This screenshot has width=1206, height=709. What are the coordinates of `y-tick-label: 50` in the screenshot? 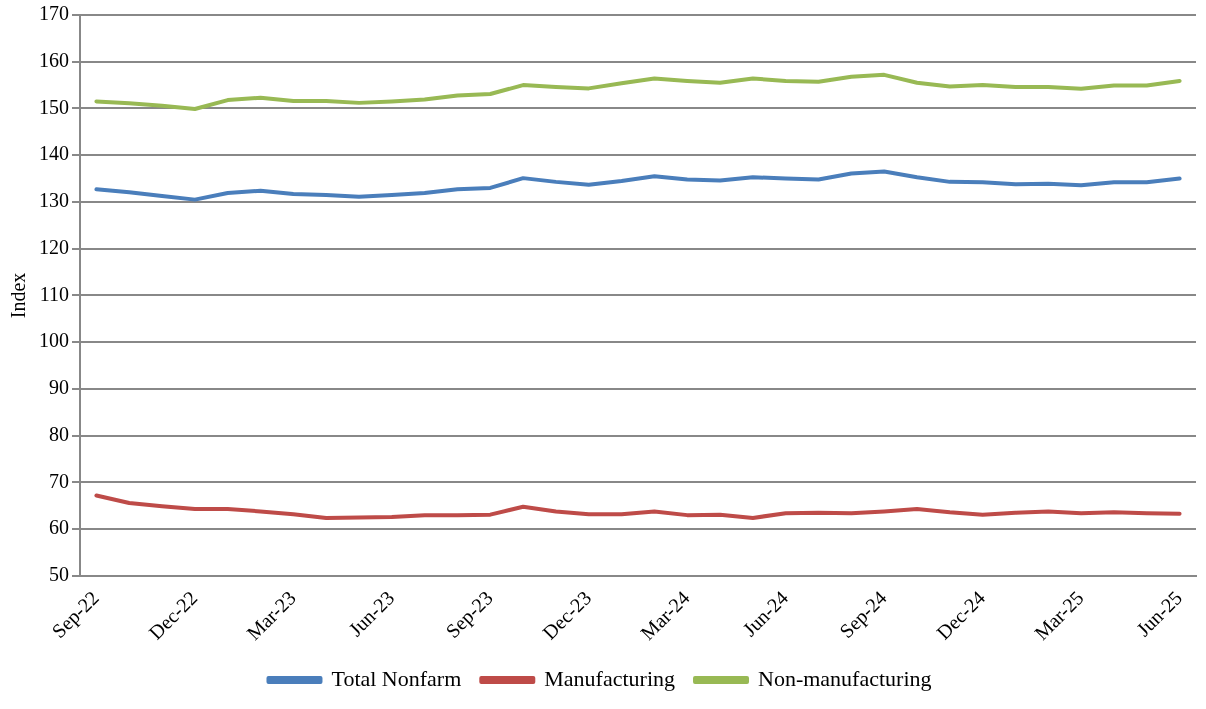 It's located at (59, 574).